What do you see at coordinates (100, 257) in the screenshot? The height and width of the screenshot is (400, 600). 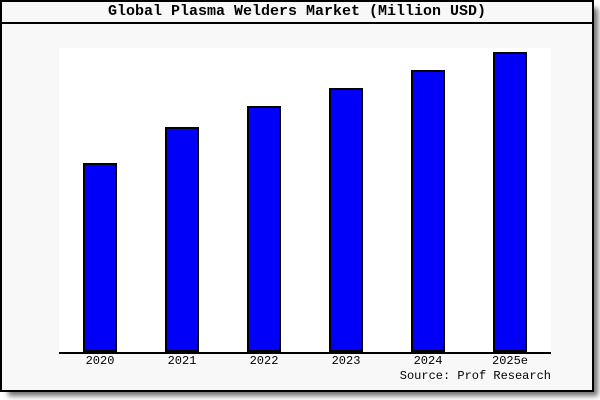 I see `bar-2020` at bounding box center [100, 257].